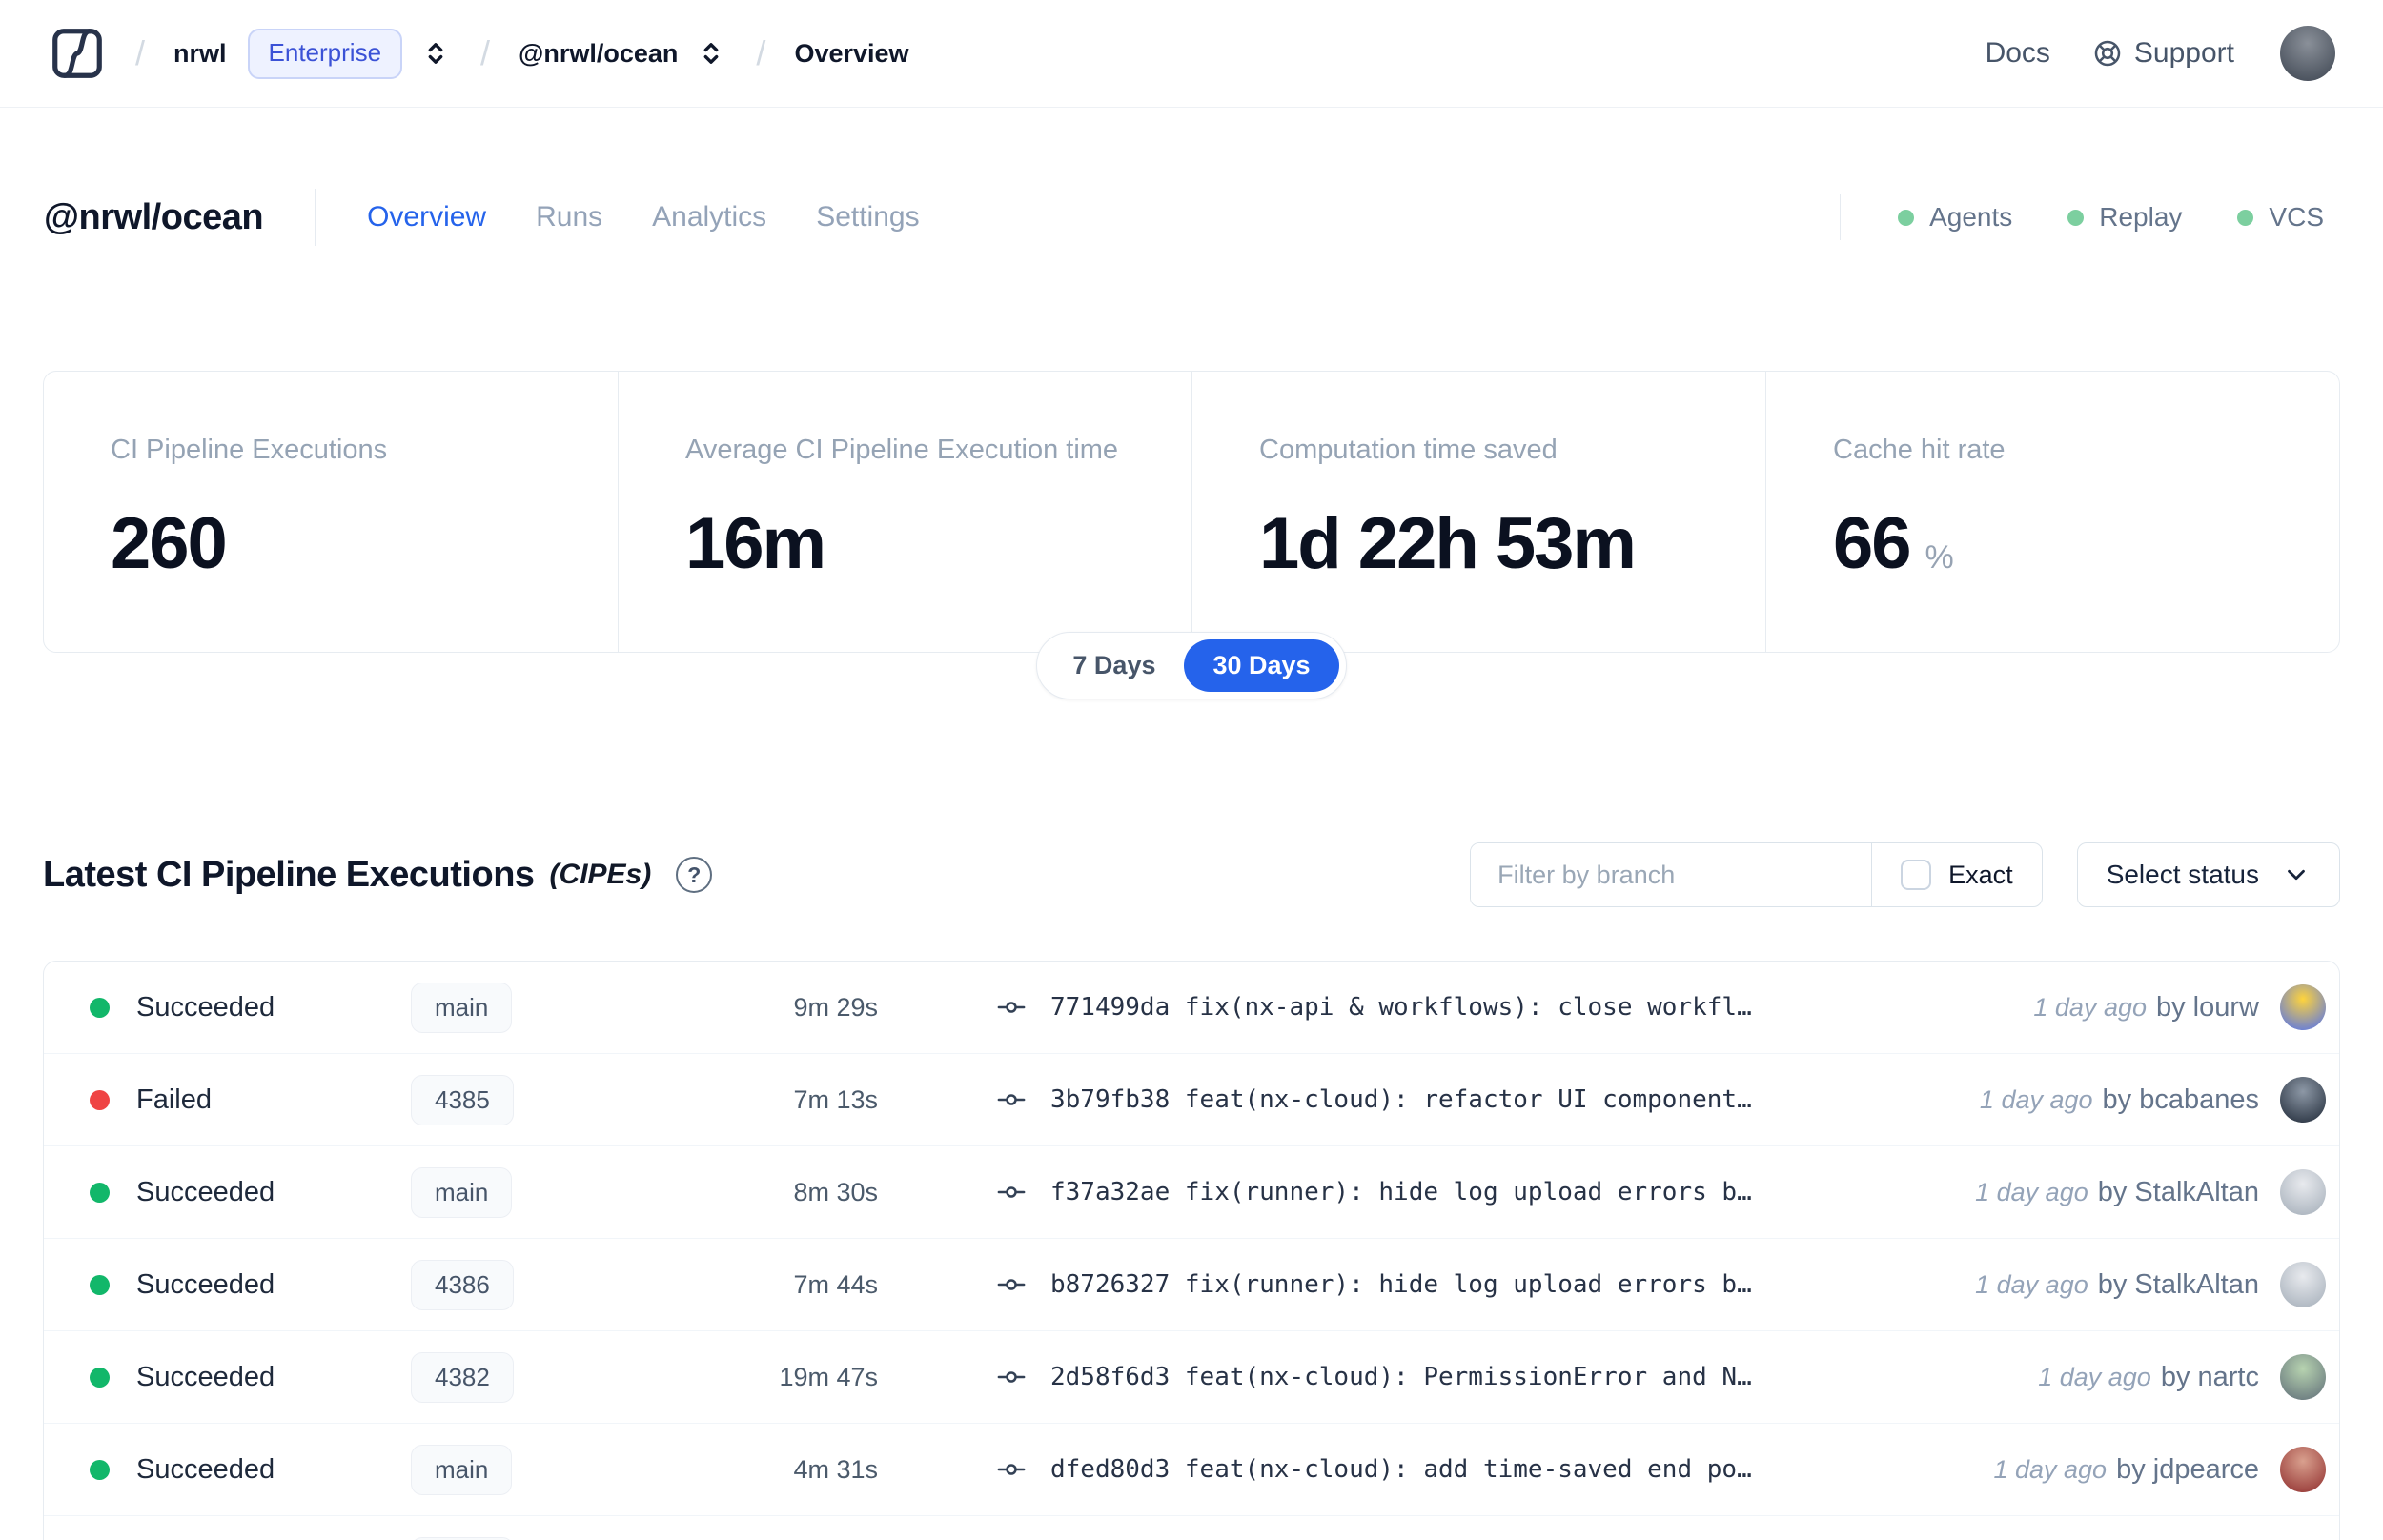  What do you see at coordinates (1955, 217) in the screenshot?
I see `indicator-agents: Agents` at bounding box center [1955, 217].